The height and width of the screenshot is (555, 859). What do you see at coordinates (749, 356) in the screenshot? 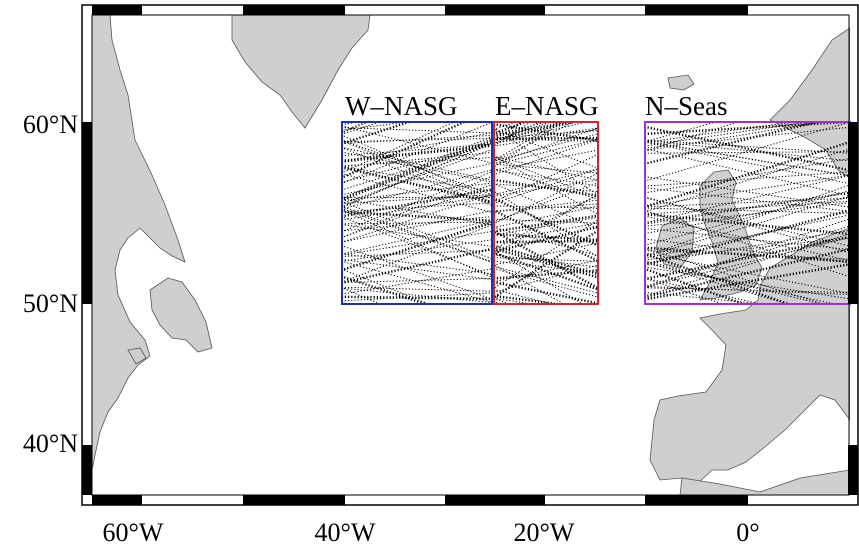
I see `continental-europe` at bounding box center [749, 356].